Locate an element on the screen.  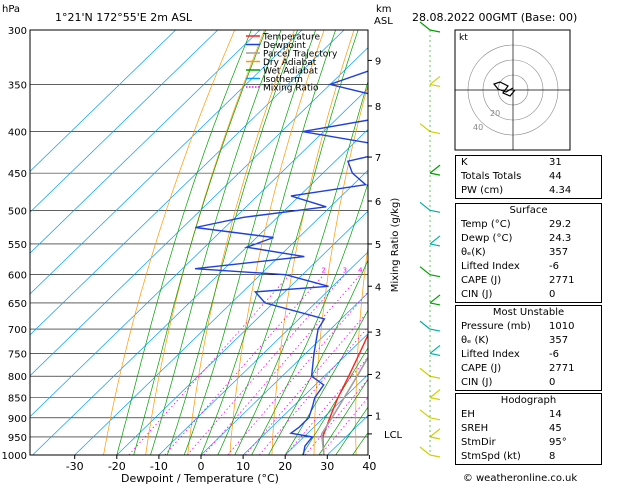
panel-row-value: 0 is located at coordinates (552, 382).